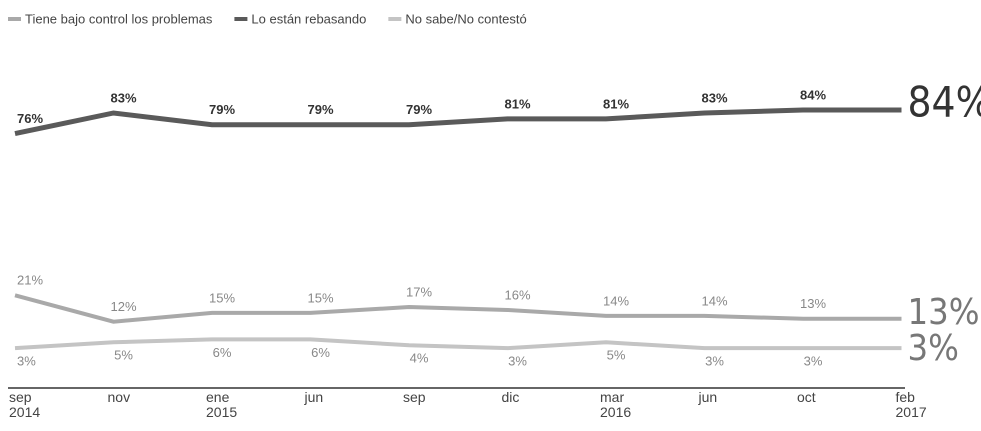 The height and width of the screenshot is (431, 981). I want to click on x-tick-label: dic, so click(510, 397).